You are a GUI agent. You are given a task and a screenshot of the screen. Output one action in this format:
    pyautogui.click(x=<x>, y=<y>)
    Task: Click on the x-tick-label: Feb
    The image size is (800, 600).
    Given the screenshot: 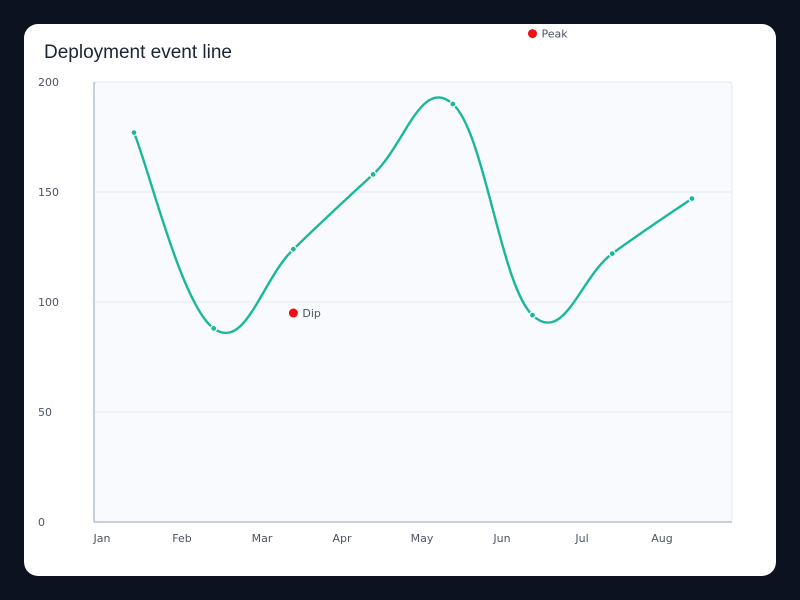 What is the action you would take?
    pyautogui.click(x=181, y=538)
    